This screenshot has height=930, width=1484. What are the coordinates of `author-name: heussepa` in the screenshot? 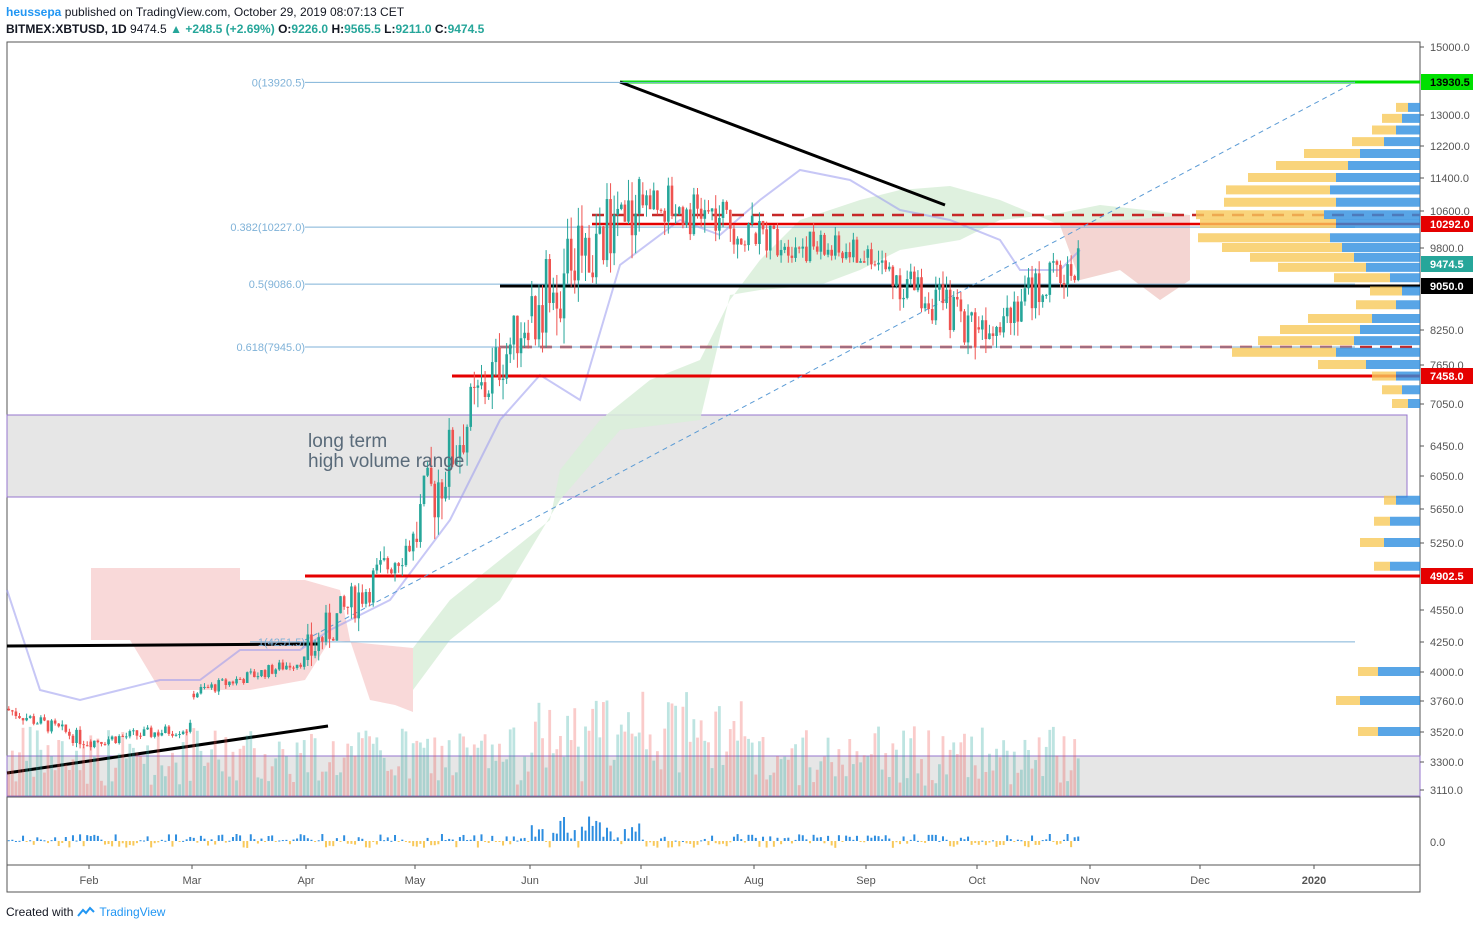 It's located at (34, 12).